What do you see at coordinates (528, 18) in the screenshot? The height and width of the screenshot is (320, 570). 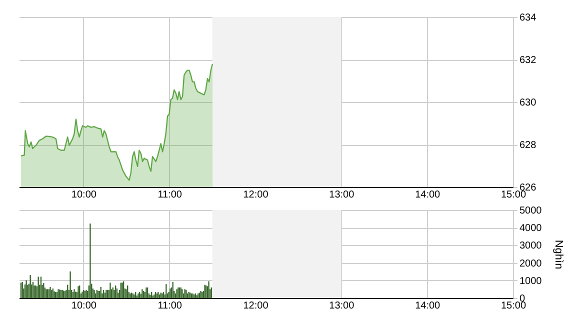 I see `y-tick-label: 634` at bounding box center [528, 18].